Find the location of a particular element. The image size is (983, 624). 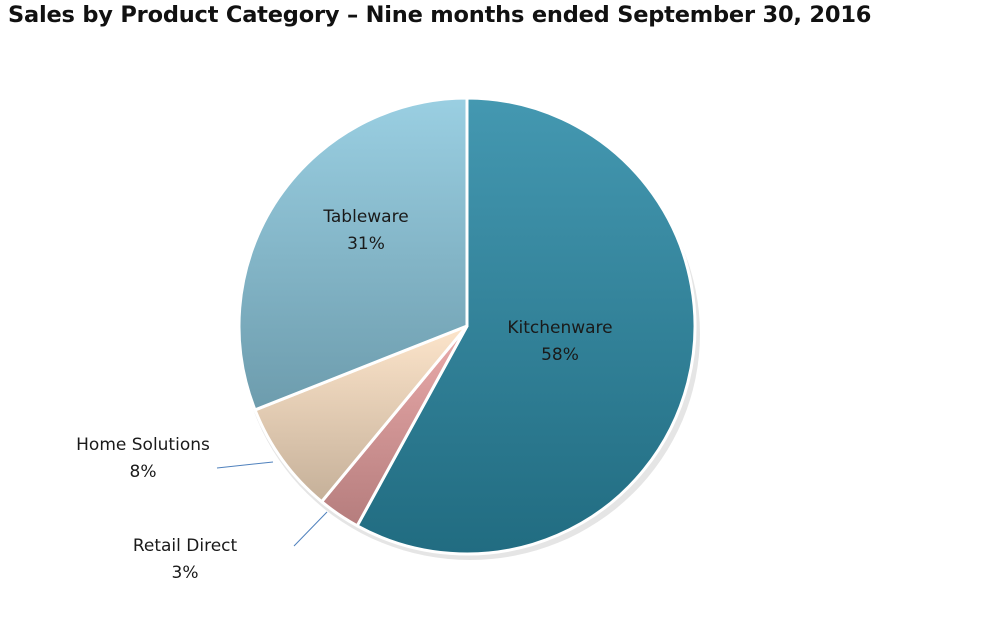

slice-value-kitchenware: 58% is located at coordinates (560, 355).